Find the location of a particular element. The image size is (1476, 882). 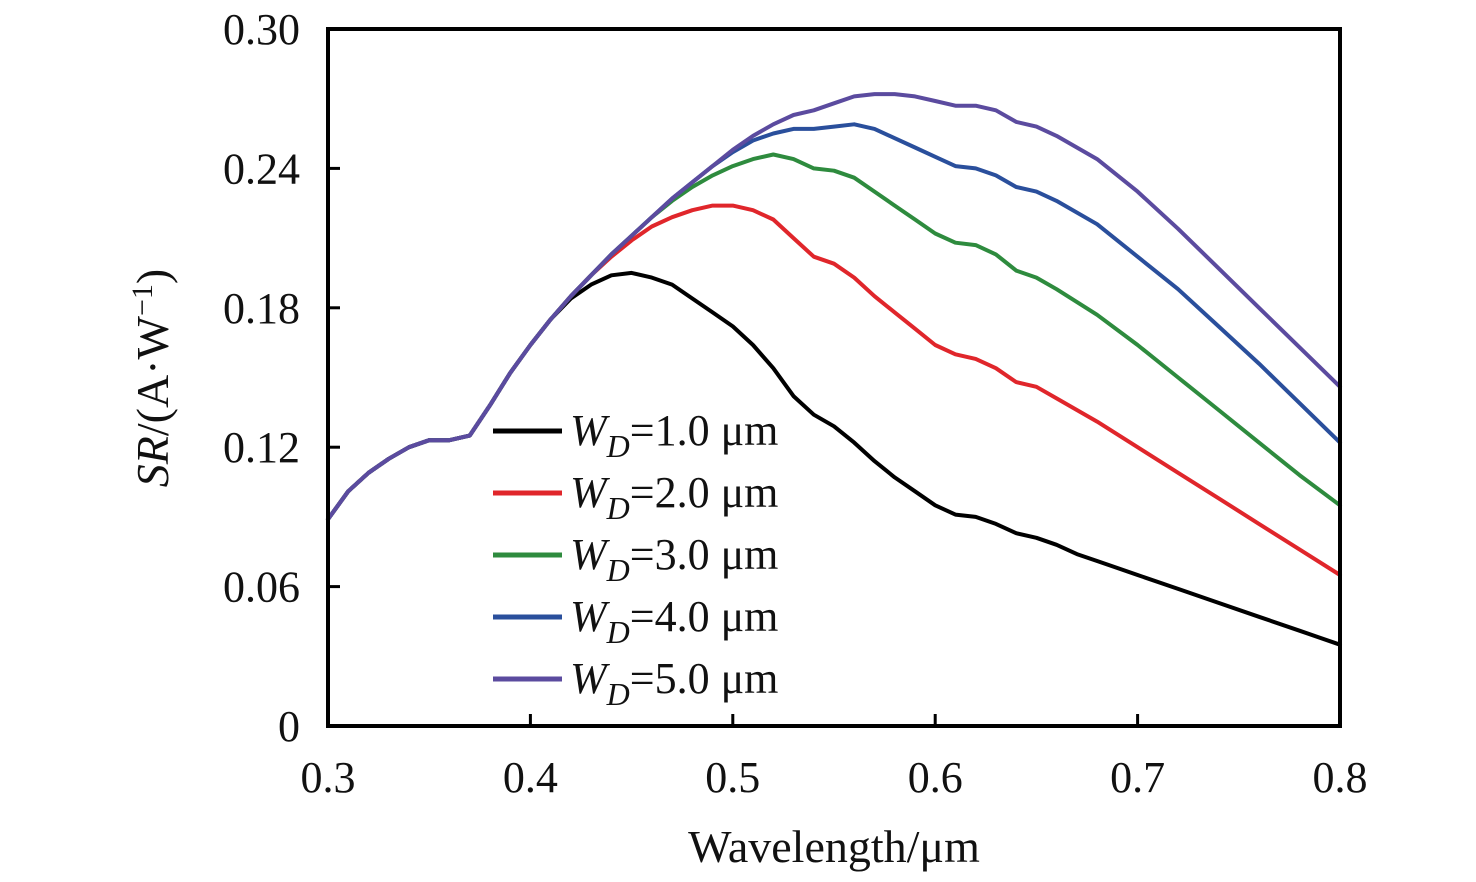

legend-var-2: W is located at coordinates (590, 492).